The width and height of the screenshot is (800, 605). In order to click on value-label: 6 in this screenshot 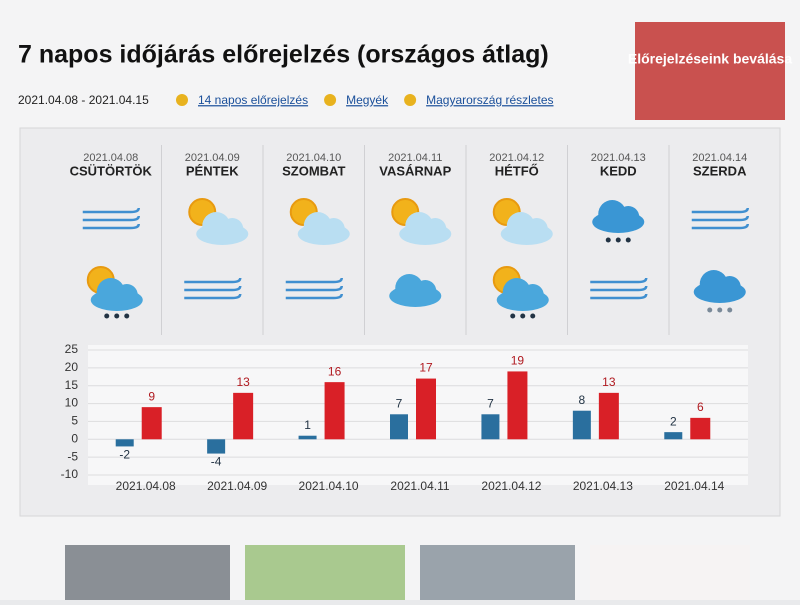, I will do `click(700, 407)`.